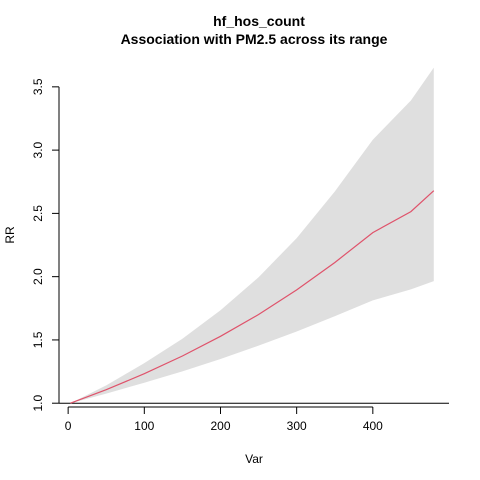  Describe the element at coordinates (373, 426) in the screenshot. I see `x-tick-label: 400` at that location.